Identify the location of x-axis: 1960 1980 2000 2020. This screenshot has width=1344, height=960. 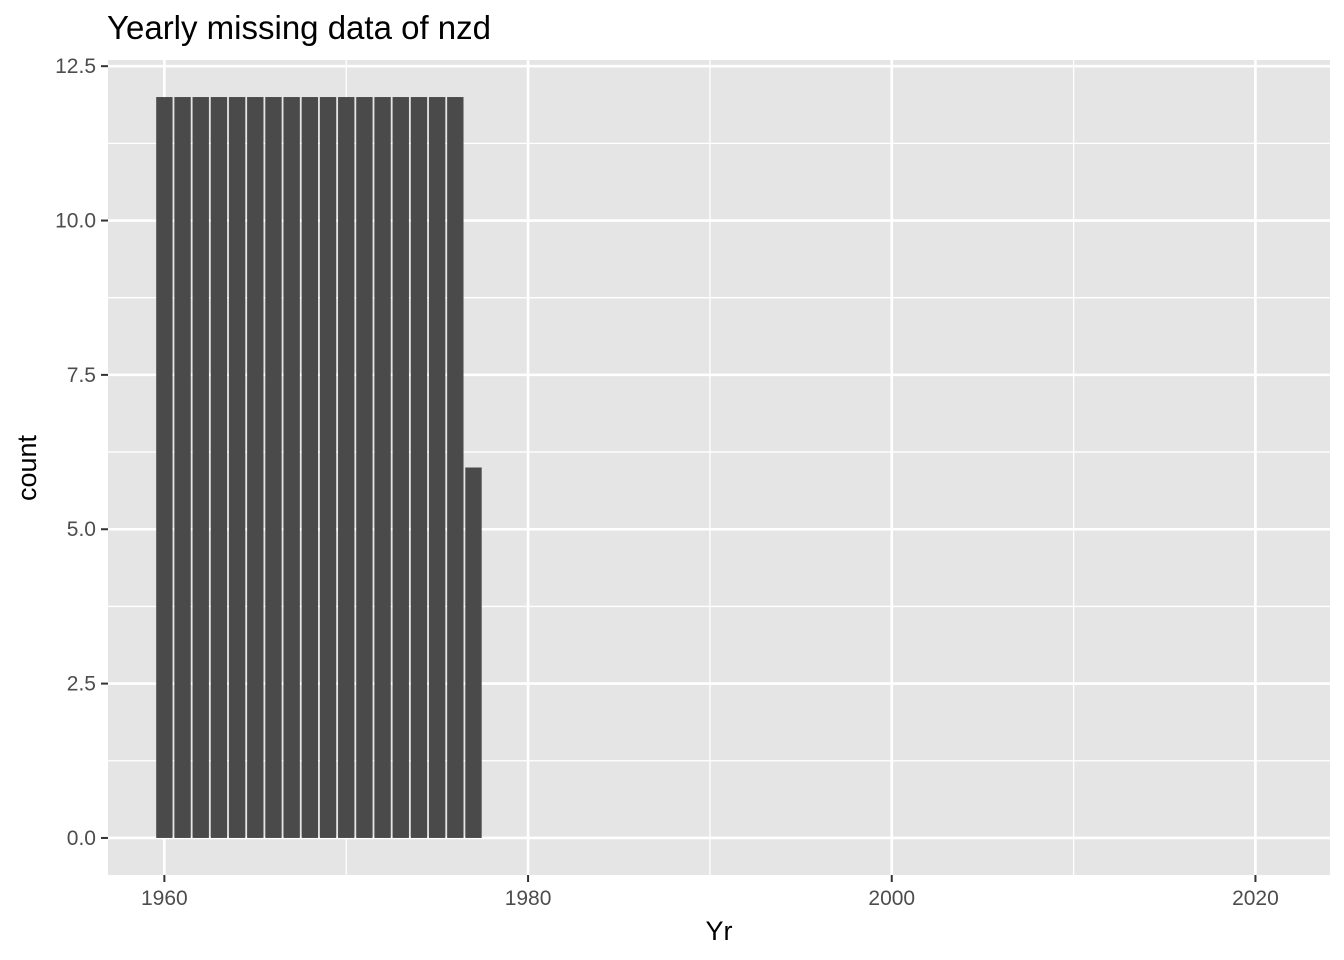
(710, 892).